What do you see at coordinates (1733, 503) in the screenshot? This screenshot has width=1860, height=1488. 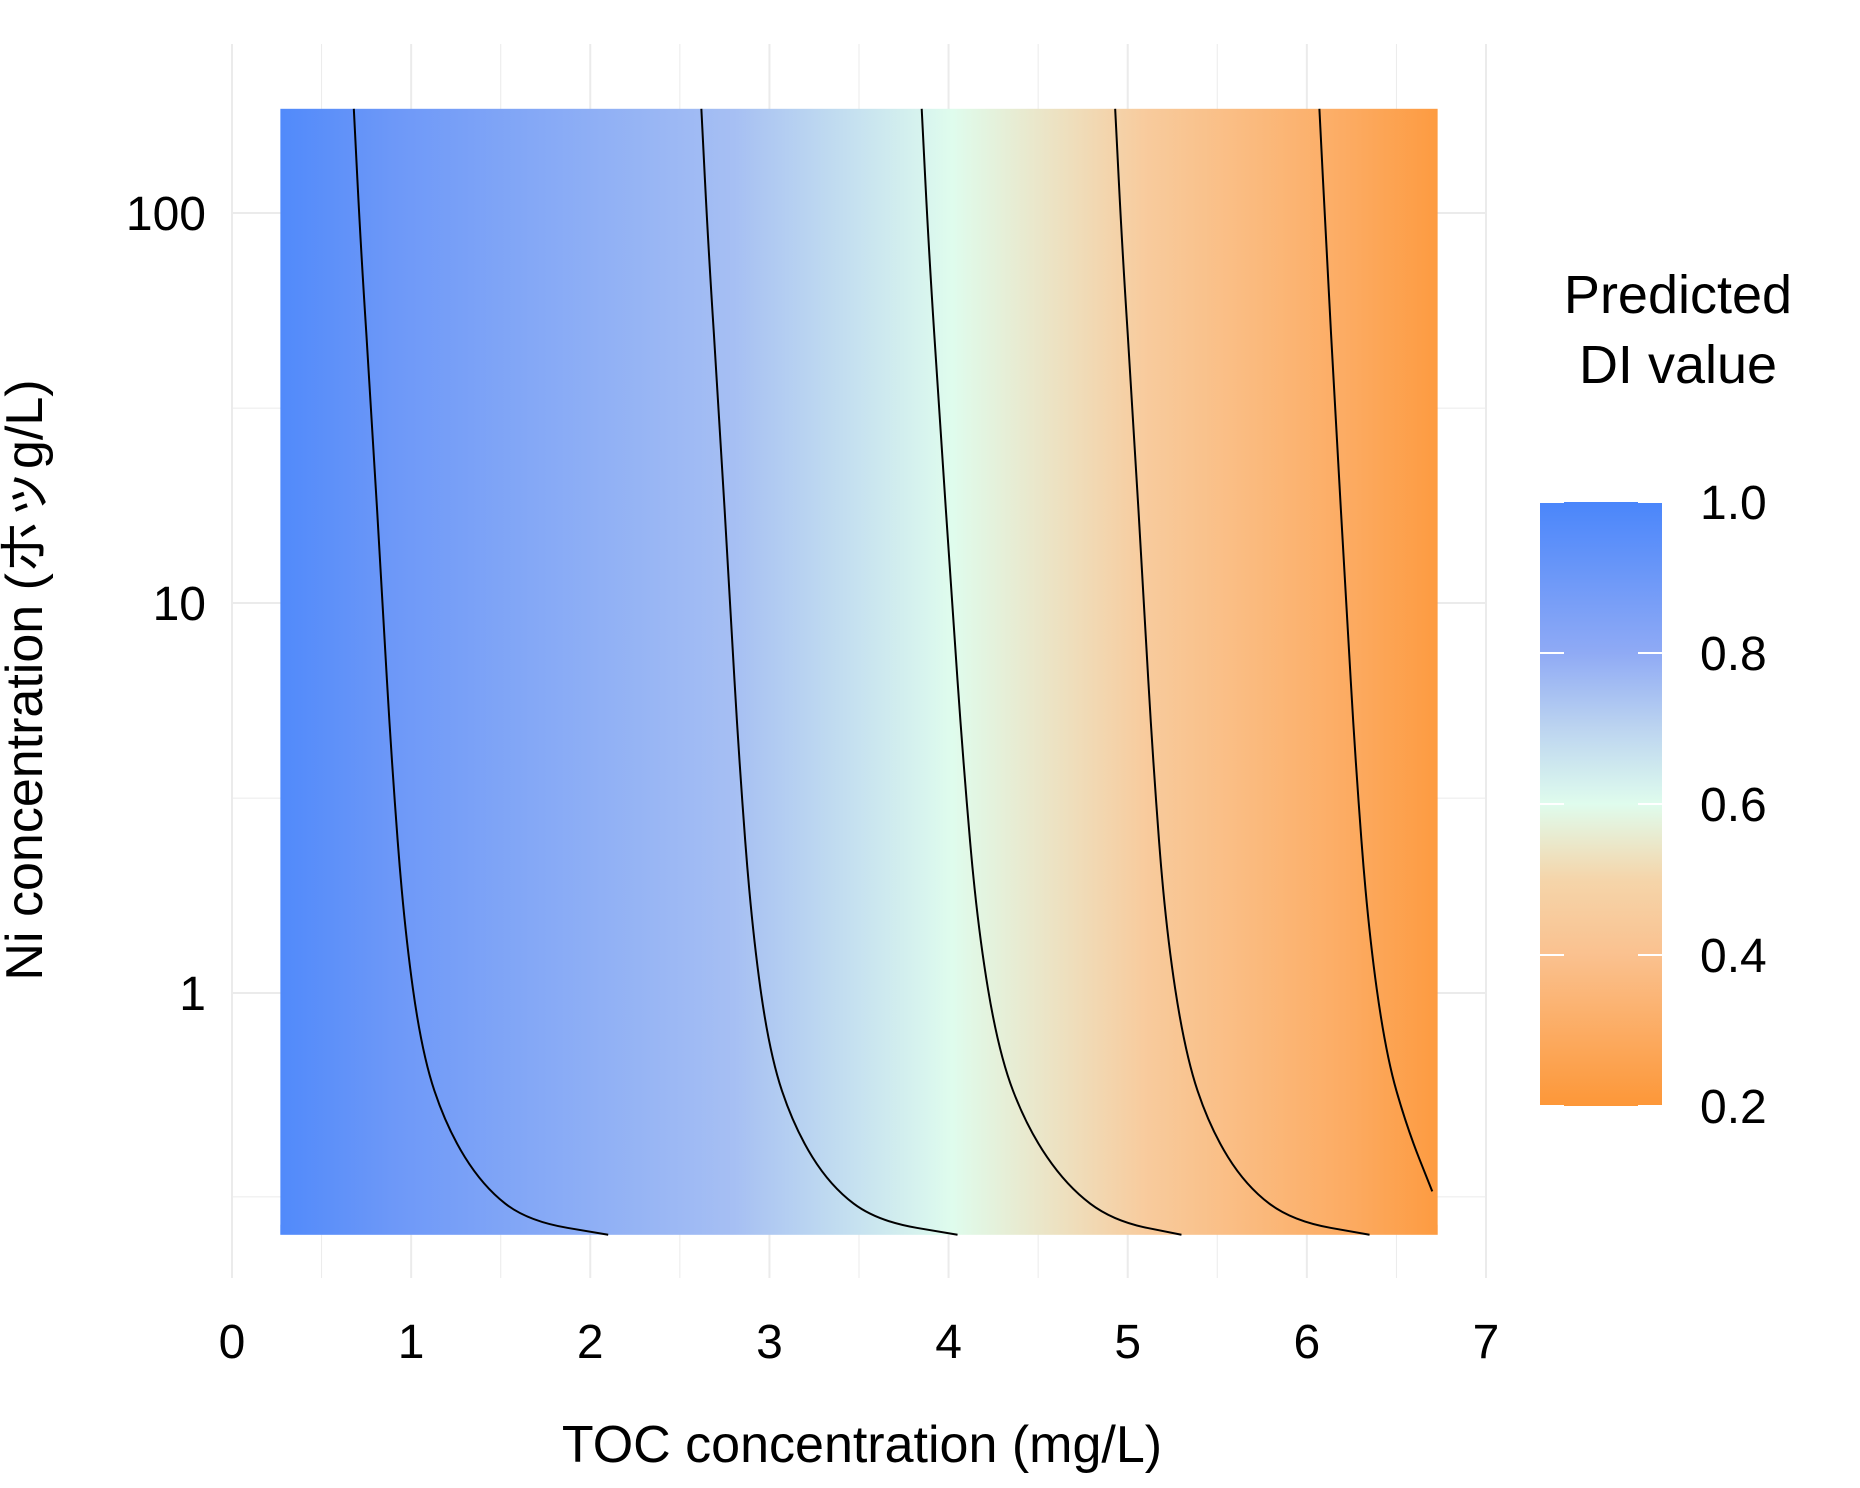 I see `legend-tick-label: 1.0` at bounding box center [1733, 503].